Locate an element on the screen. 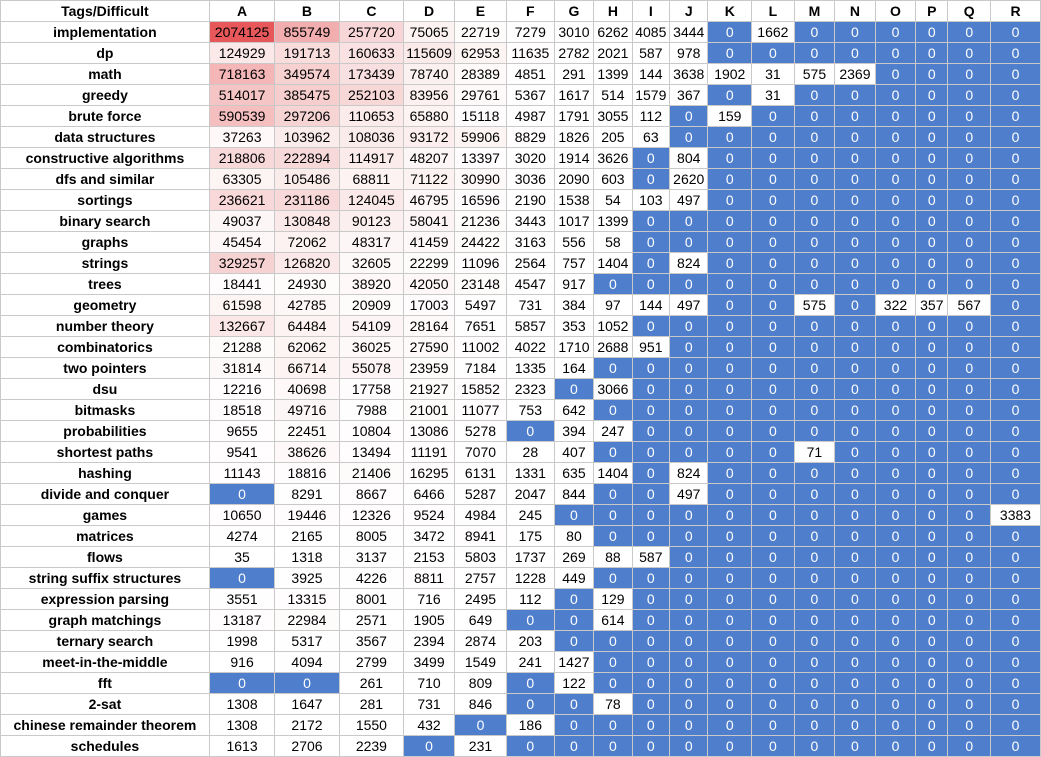 This screenshot has width=1041, height=757. heatmap-cell: 35 is located at coordinates (242, 557).